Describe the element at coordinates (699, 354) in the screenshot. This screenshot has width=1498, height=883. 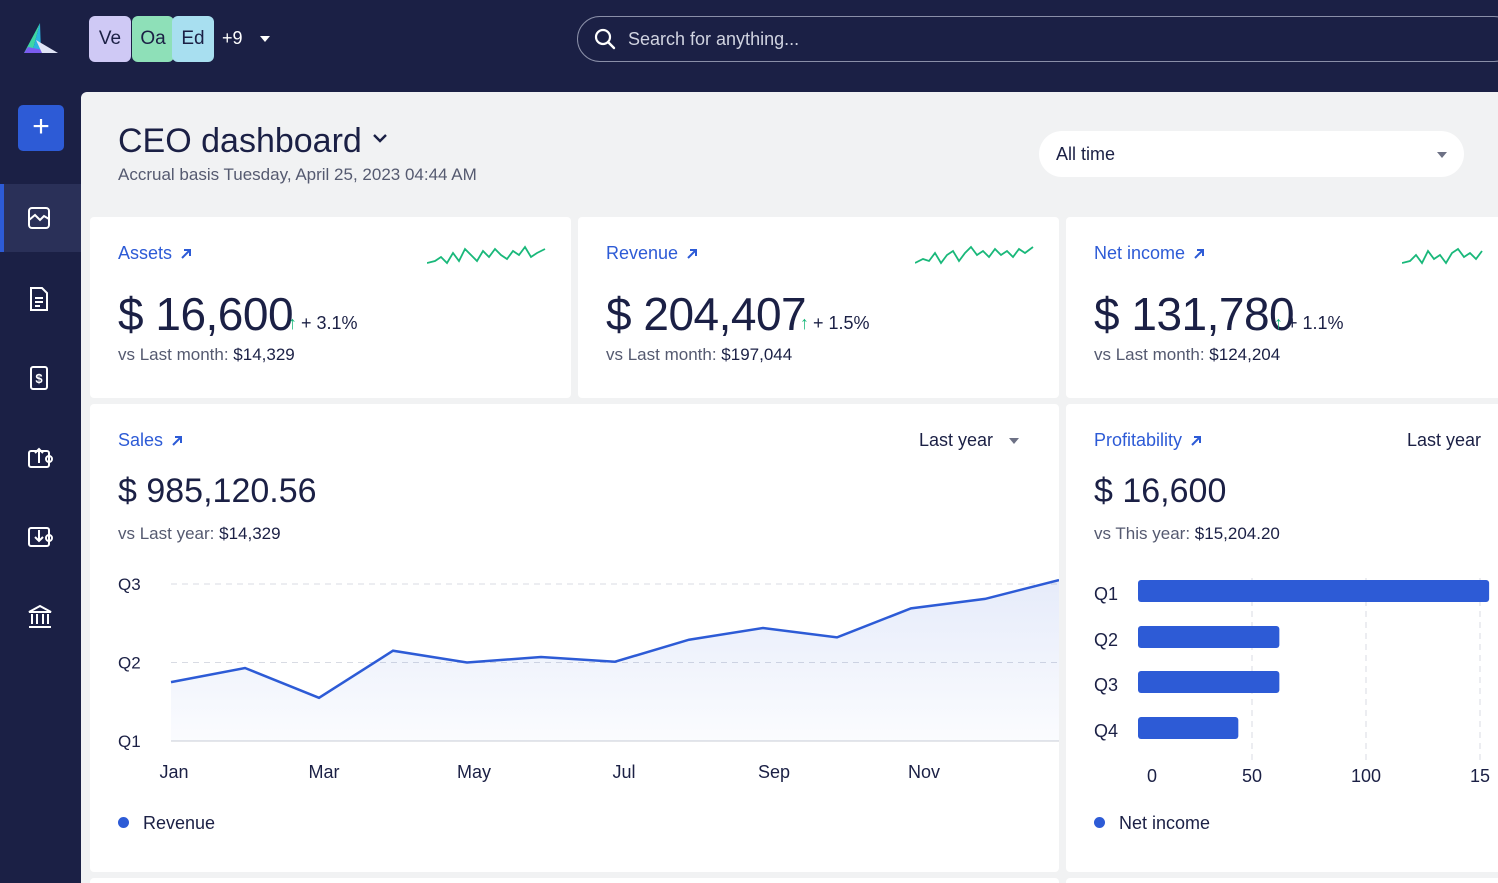
I see `kpi-comparison: vs Last month: $197,044` at that location.